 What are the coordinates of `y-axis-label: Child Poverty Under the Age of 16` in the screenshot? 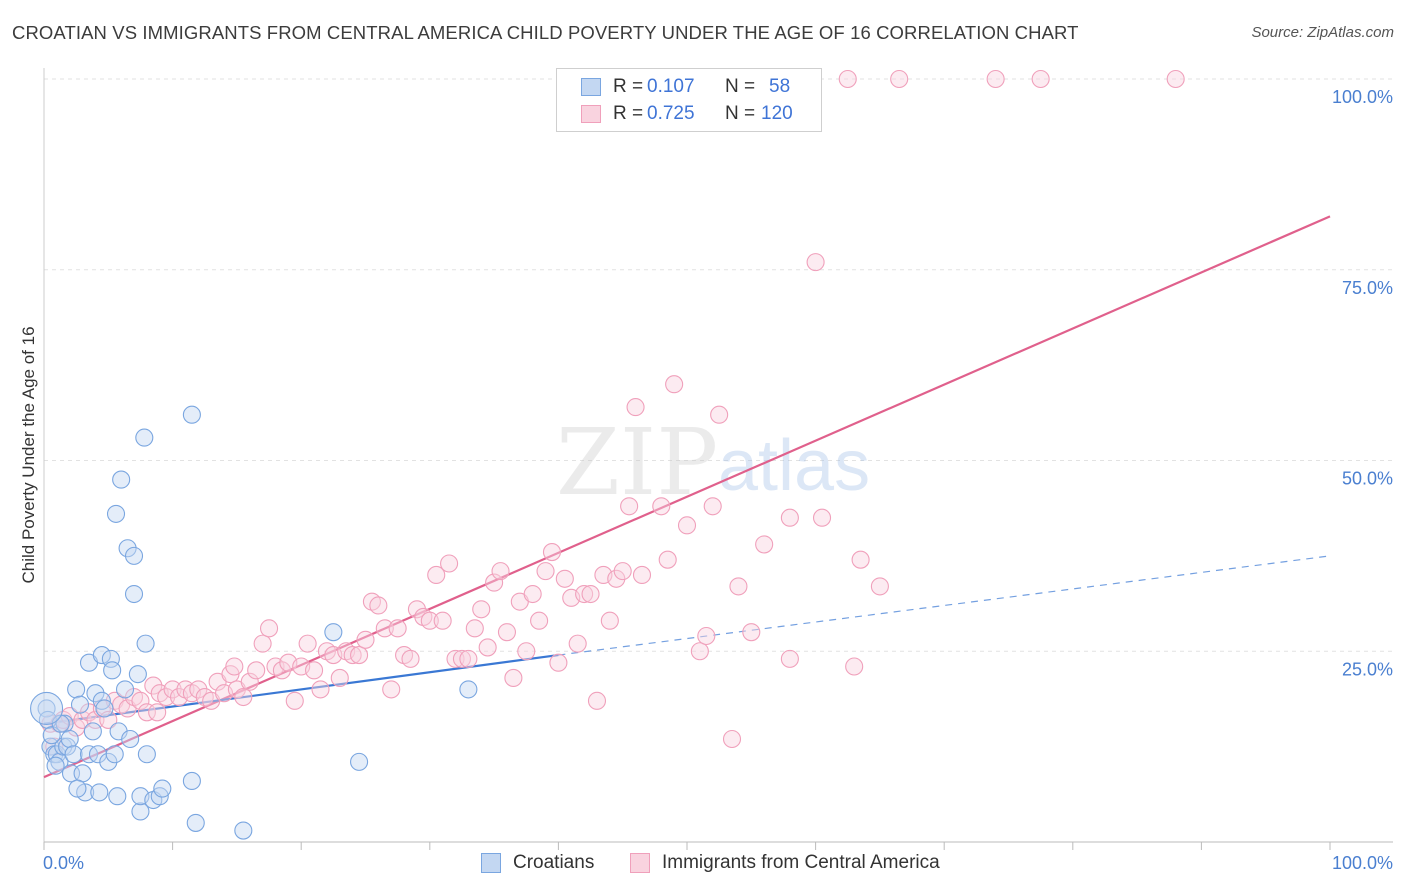 It's located at (28, 454).